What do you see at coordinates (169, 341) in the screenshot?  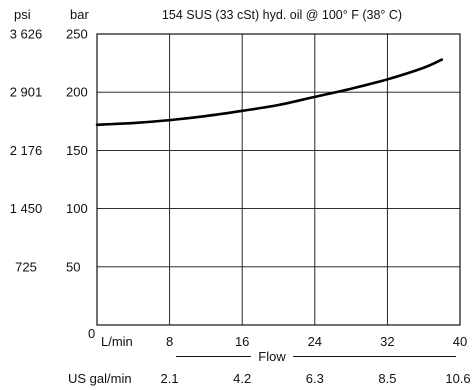 I see `x-tick-label: 8` at bounding box center [169, 341].